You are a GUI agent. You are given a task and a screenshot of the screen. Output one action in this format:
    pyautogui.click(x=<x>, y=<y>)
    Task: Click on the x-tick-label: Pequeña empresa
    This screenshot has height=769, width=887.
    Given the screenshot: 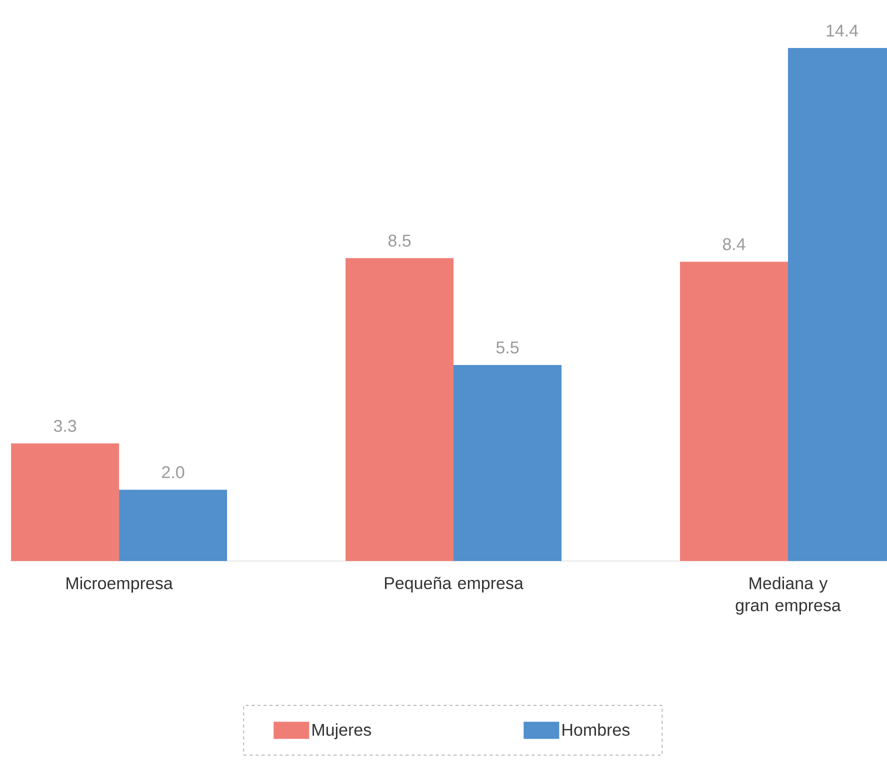 What is the action you would take?
    pyautogui.click(x=454, y=584)
    